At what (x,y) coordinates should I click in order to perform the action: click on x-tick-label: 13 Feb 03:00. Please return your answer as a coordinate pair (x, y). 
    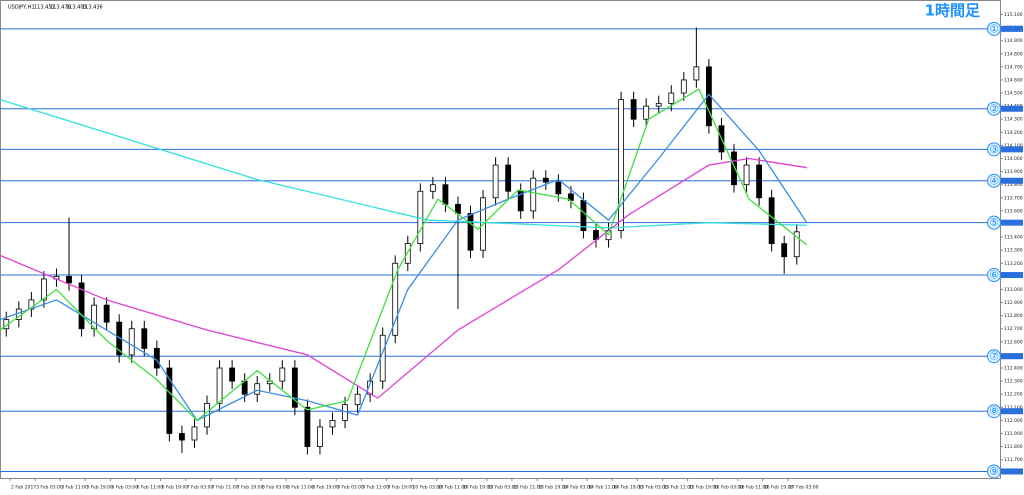
    Looking at the image, I should click on (503, 488).